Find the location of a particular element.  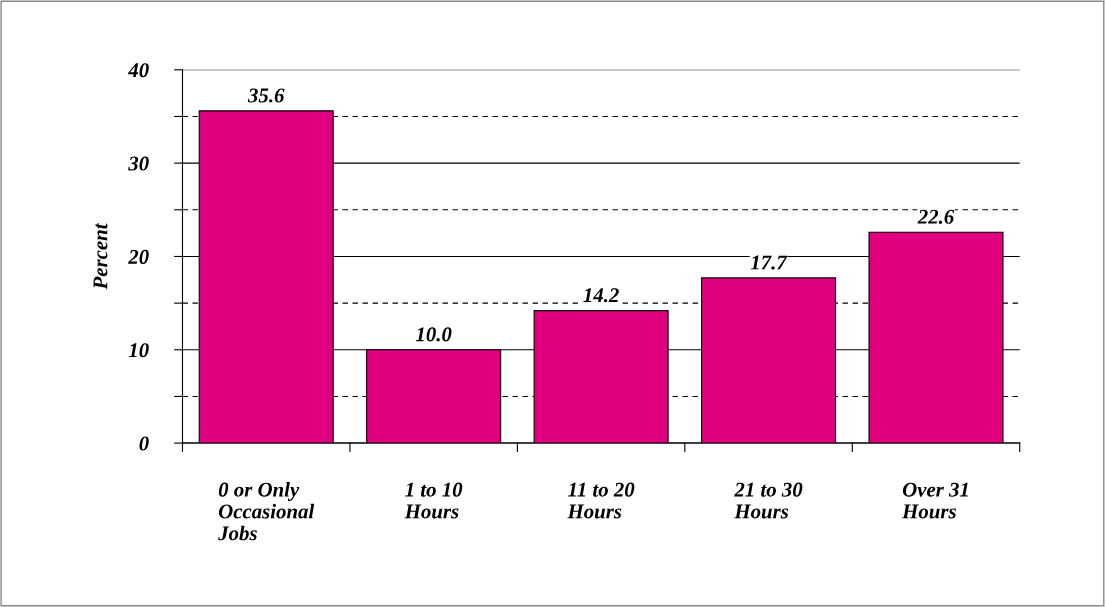

data-label: 22.6 is located at coordinates (936, 216).